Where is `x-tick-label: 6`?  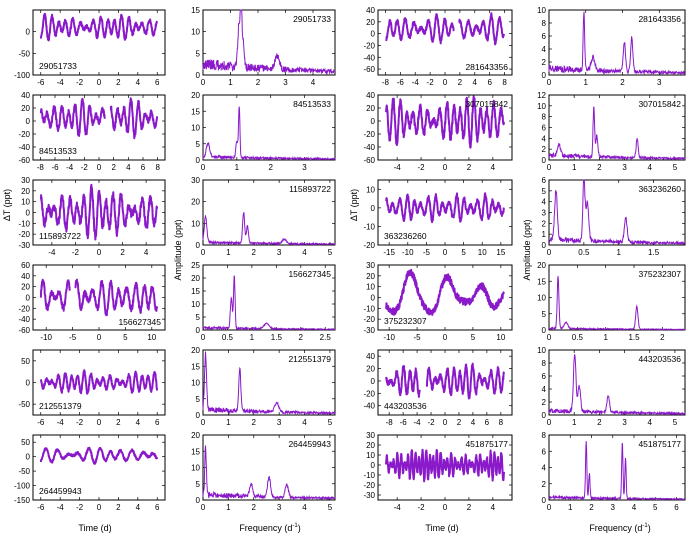
x-tick-label: 6 is located at coordinates (157, 507).